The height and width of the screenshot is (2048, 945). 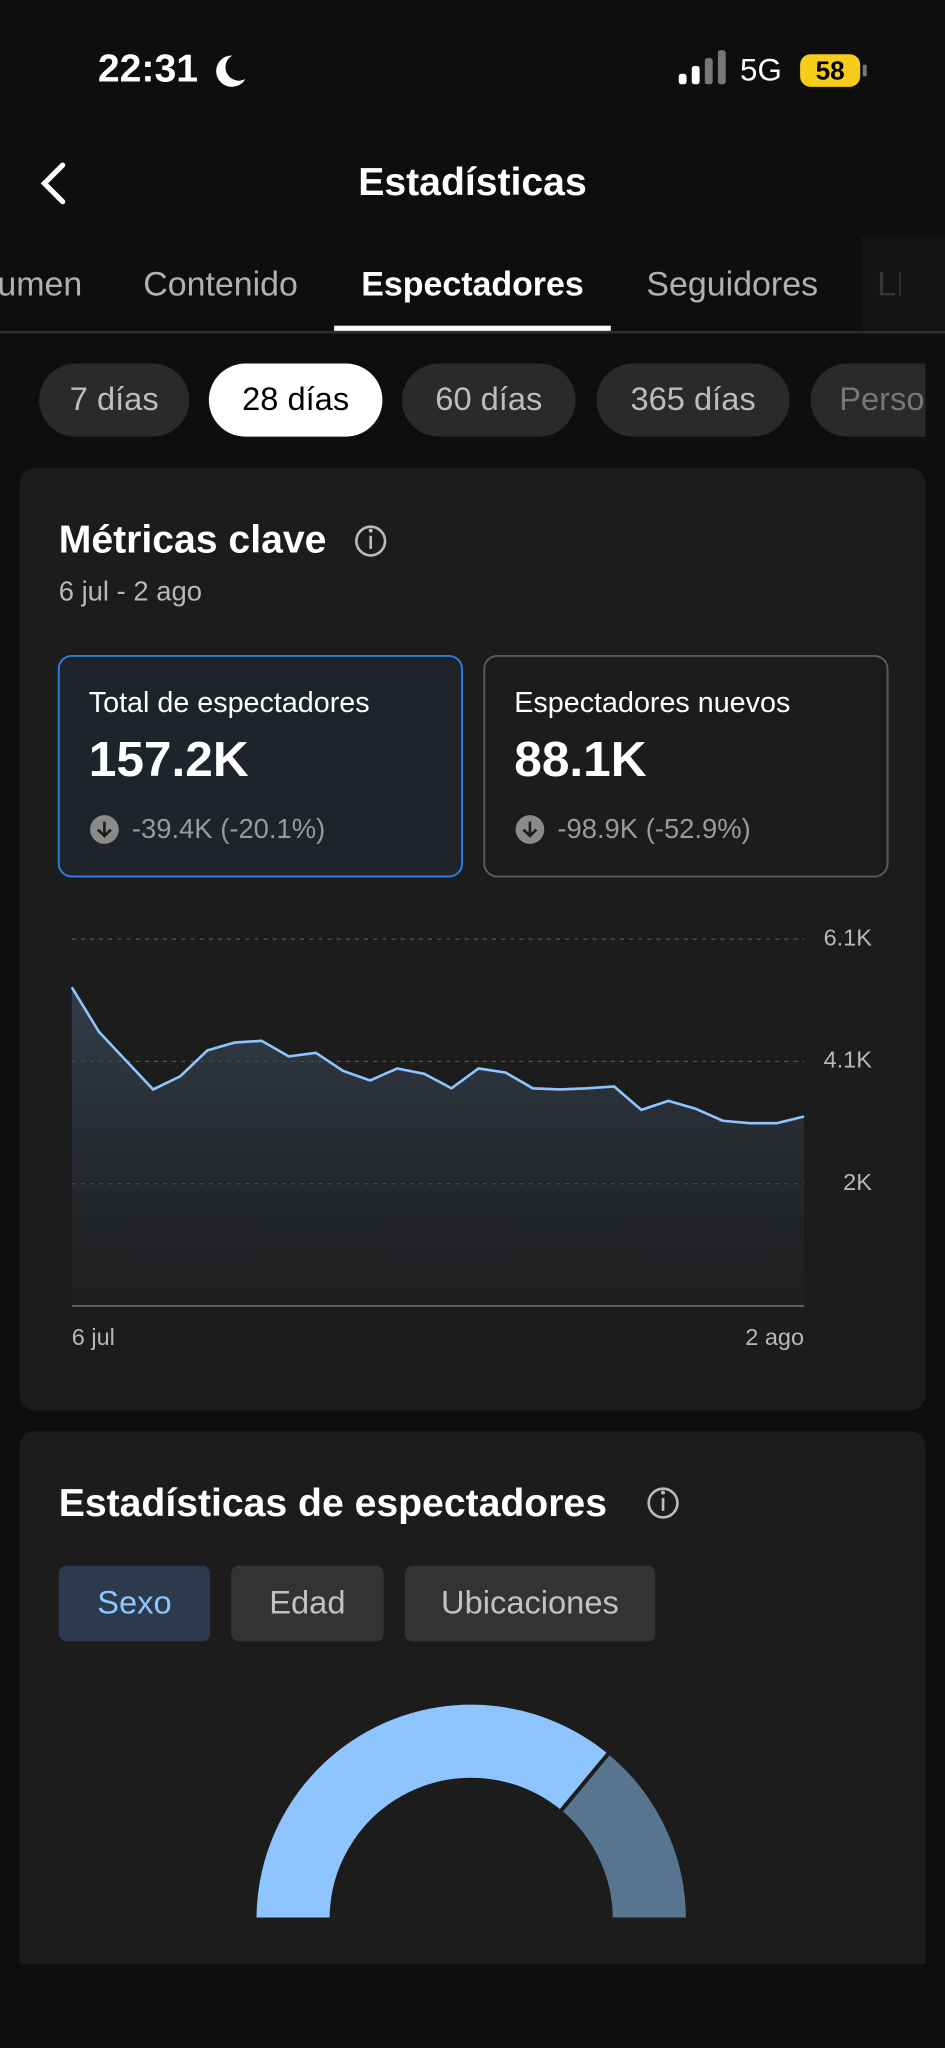 I want to click on battery-tip, so click(x=864, y=70).